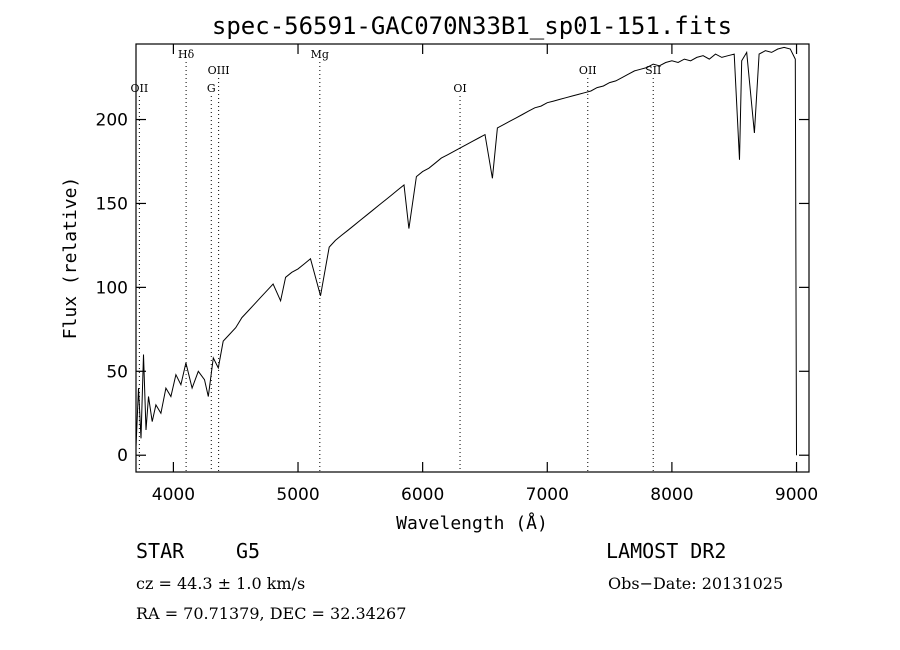  What do you see at coordinates (547, 495) in the screenshot?
I see `x-tick-label: 7000` at bounding box center [547, 495].